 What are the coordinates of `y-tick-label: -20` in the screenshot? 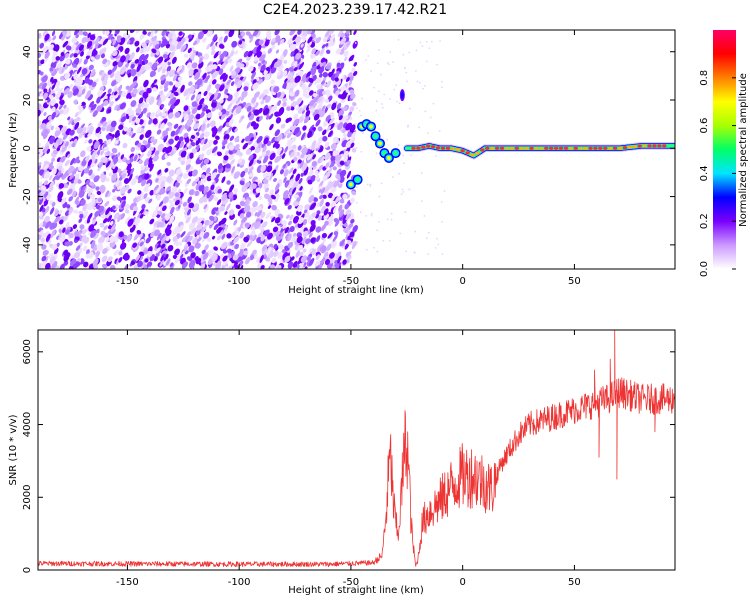 It's located at (27, 196).